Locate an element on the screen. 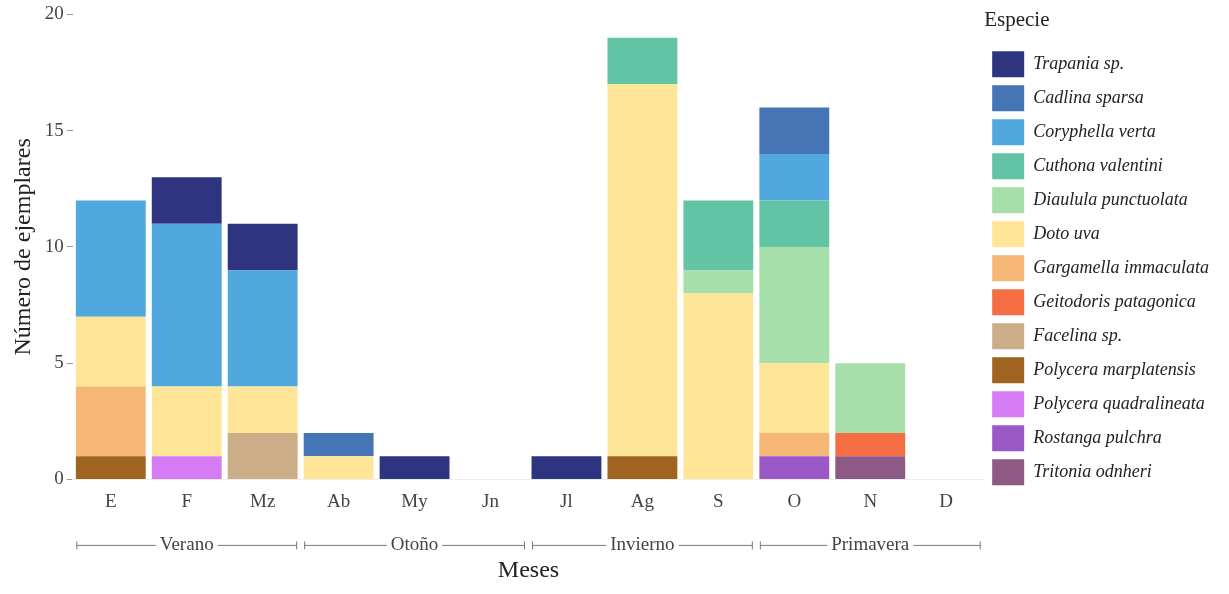 This screenshot has height=594, width=1229. legend-label: Facelina sp. is located at coordinates (1077, 334).